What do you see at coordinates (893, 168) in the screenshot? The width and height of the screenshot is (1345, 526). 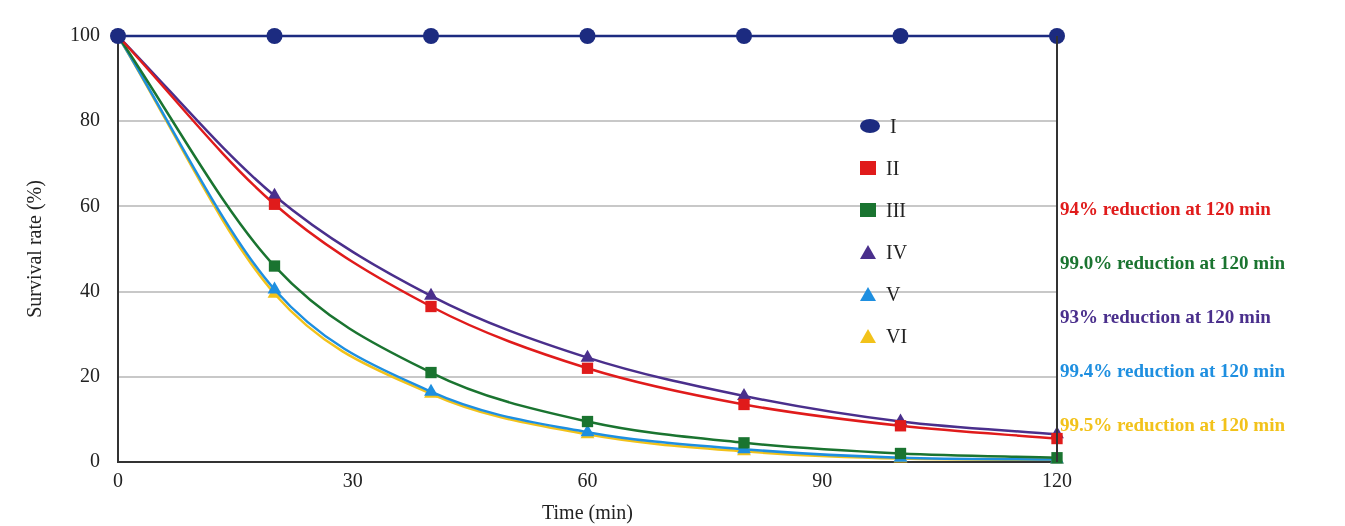 I see `legend-label: II` at bounding box center [893, 168].